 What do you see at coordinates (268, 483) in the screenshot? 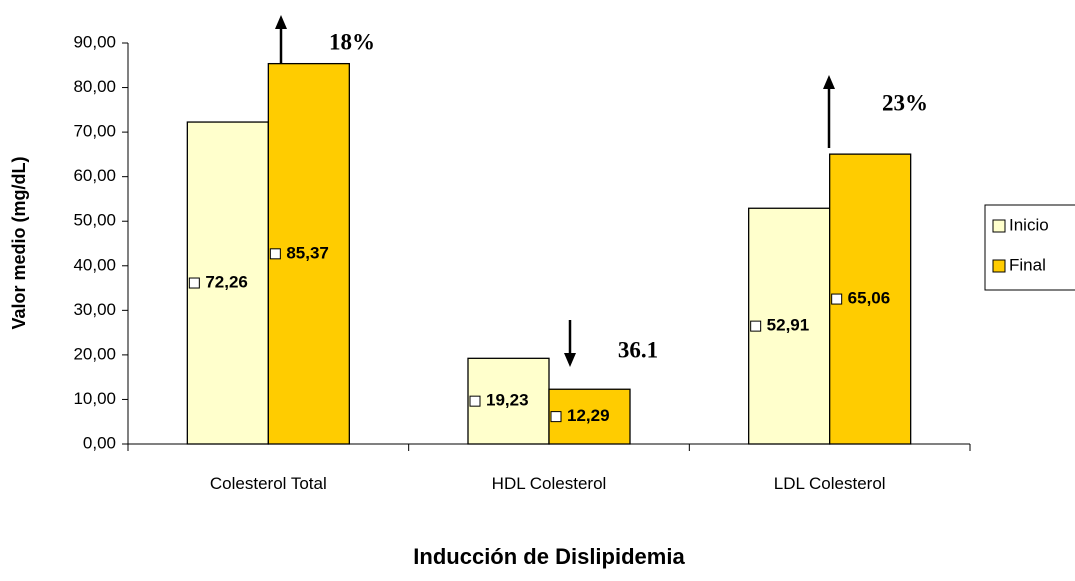
I see `x-tick-label: Colesterol Total` at bounding box center [268, 483].